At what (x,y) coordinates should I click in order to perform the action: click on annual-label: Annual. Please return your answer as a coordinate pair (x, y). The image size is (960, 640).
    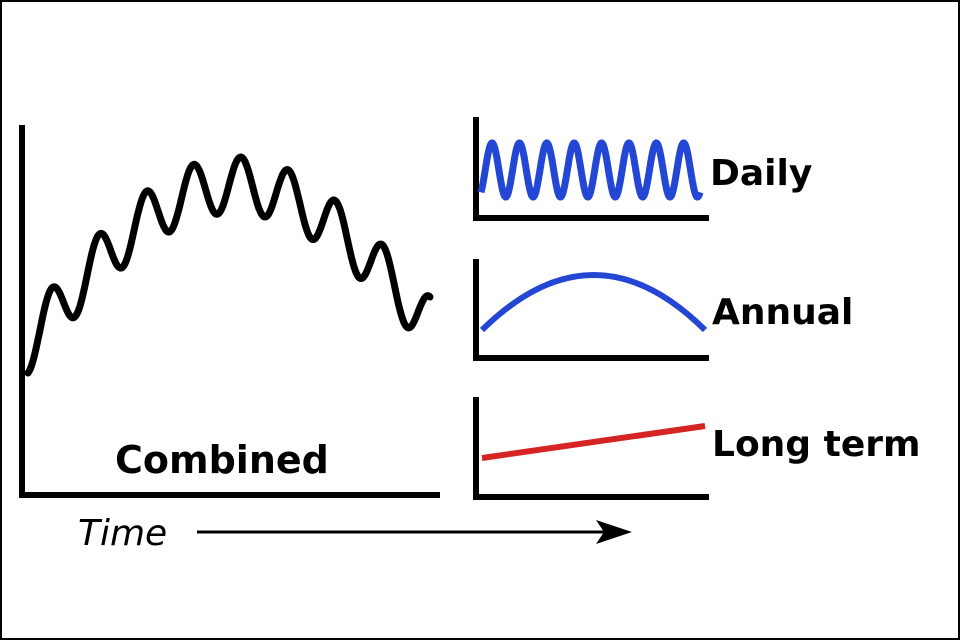
    Looking at the image, I should click on (782, 312).